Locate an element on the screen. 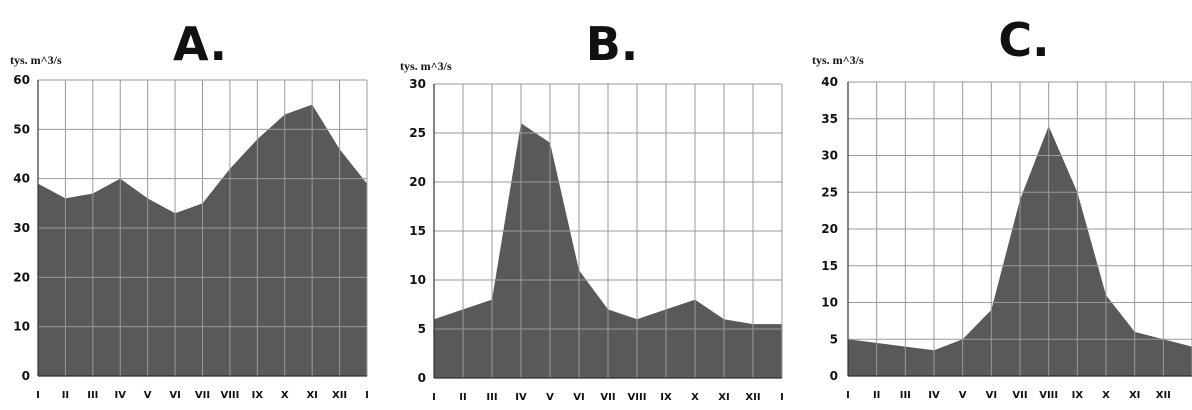 This screenshot has width=1192, height=410. y-tick-label: 60 is located at coordinates (21, 80).